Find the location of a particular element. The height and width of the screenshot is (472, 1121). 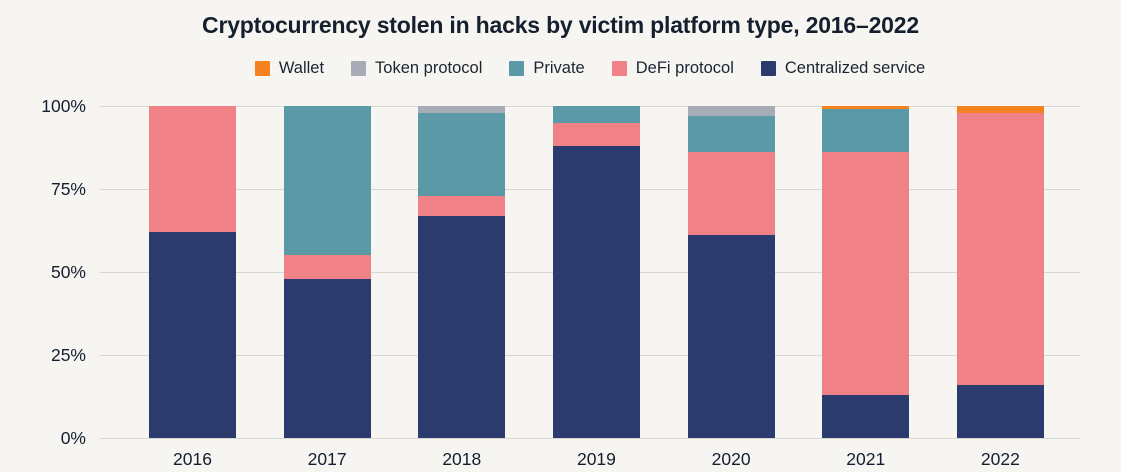

bar-segment-2018-centralized-service is located at coordinates (462, 326).